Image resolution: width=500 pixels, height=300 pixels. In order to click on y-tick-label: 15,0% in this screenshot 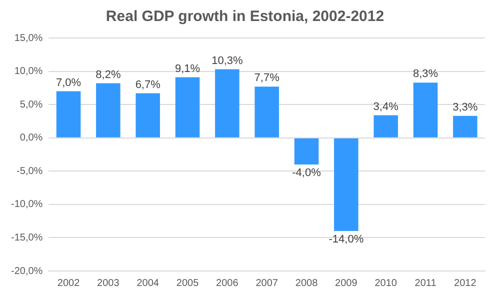, I will do `click(28, 38)`.